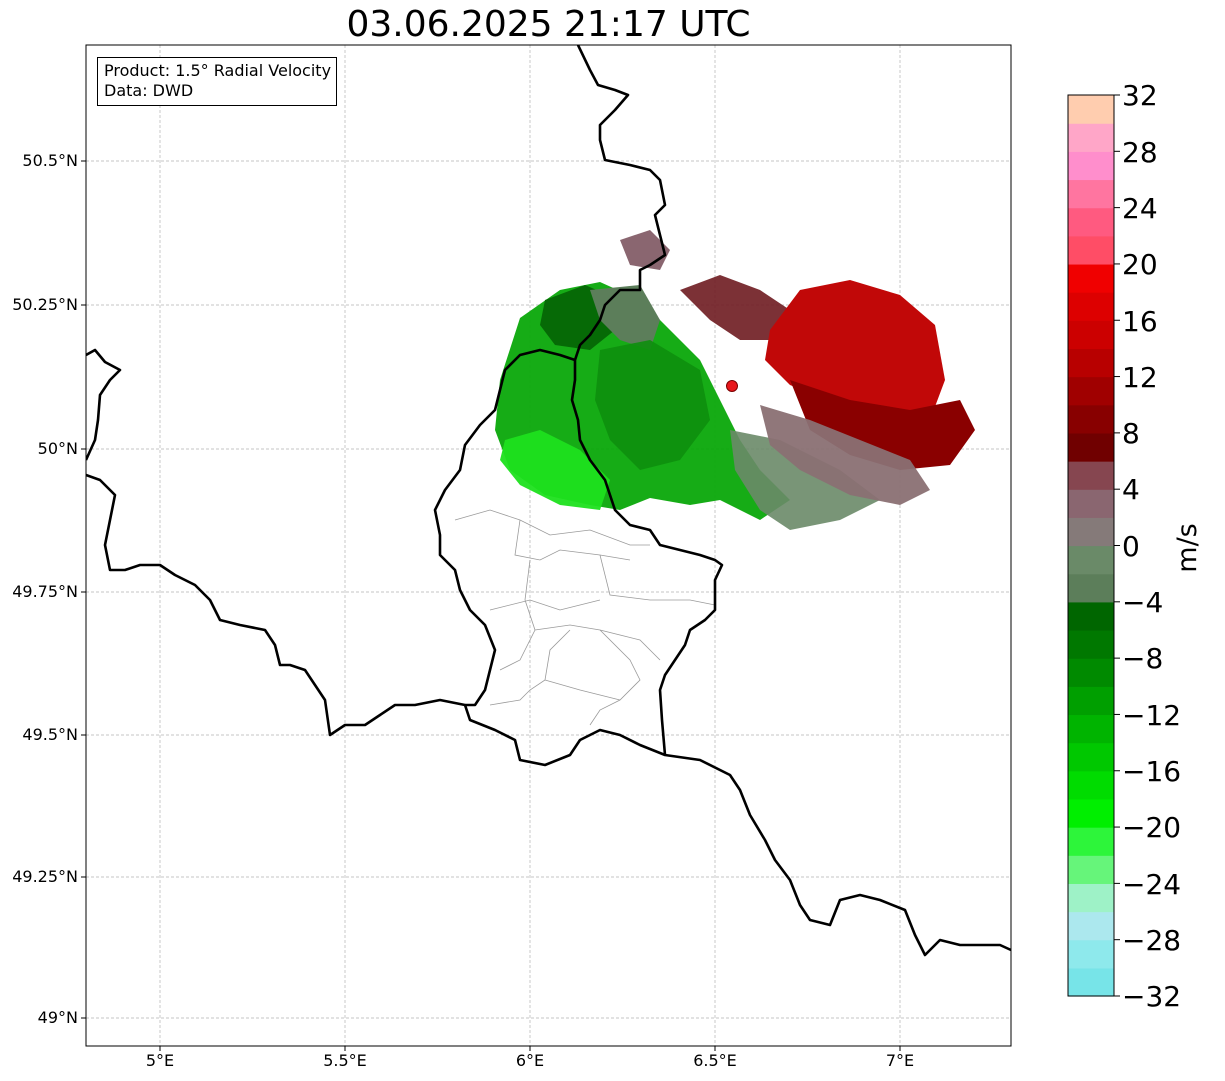 This screenshot has width=1225, height=1081. Describe the element at coordinates (276, 605) in the screenshot. I see `border-fr-be-west` at that location.